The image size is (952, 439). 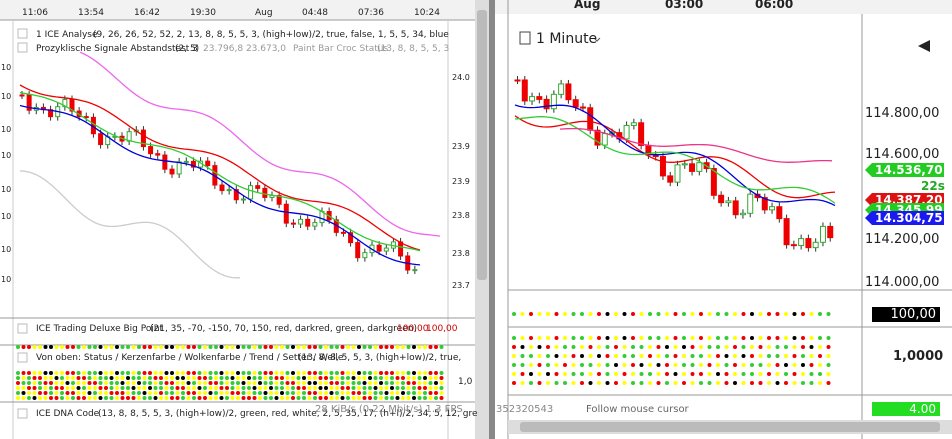 What do you see at coordinates (482, 145) in the screenshot?
I see `scroll-thumb` at bounding box center [482, 145].